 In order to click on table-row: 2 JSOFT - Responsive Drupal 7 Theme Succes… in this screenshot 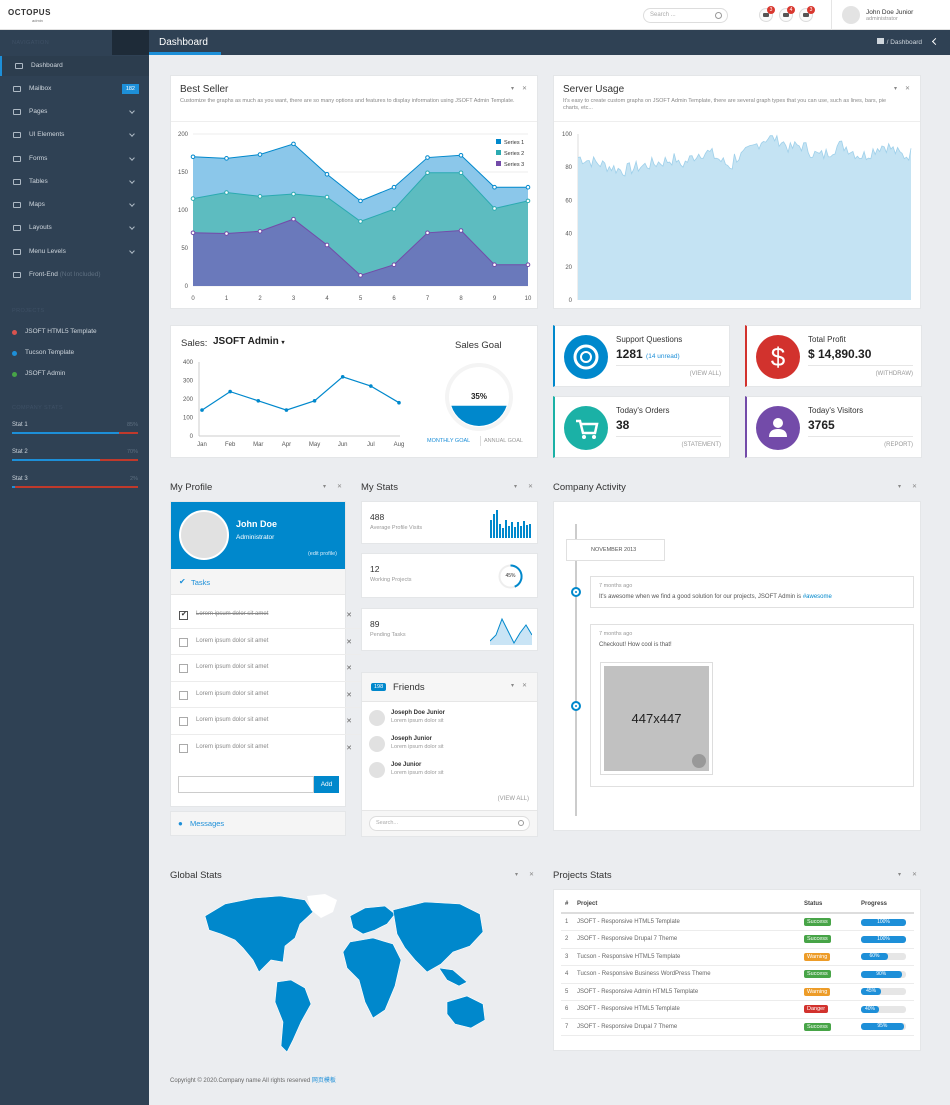, I will do `click(737, 939)`.